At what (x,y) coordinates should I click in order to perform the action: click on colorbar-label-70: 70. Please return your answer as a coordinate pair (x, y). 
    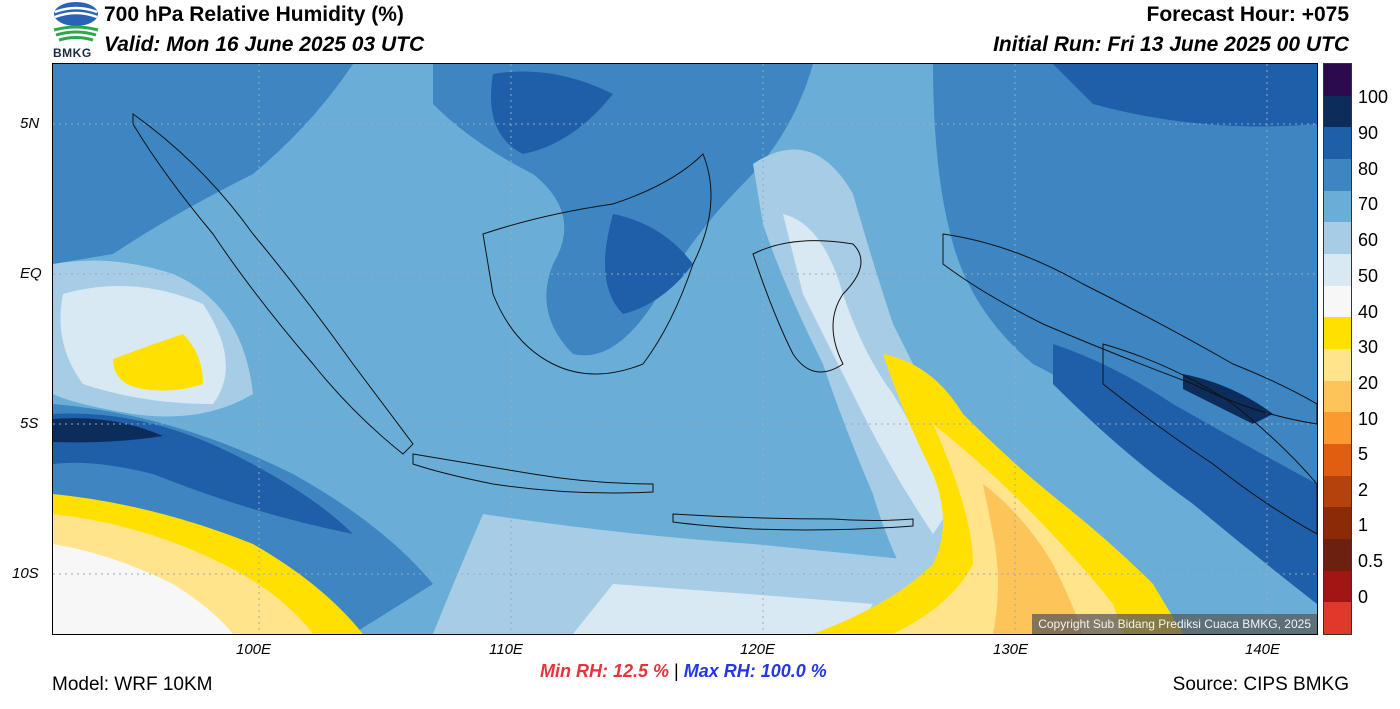
    Looking at the image, I should click on (1368, 204).